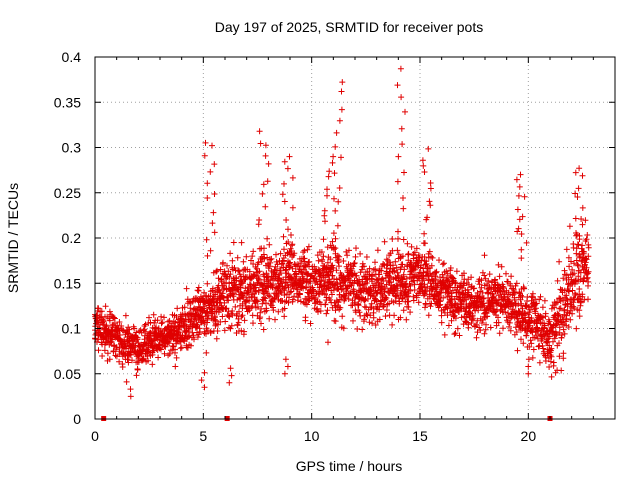 The image size is (640, 480). What do you see at coordinates (67, 374) in the screenshot?
I see `y-tick-label: 0.05` at bounding box center [67, 374].